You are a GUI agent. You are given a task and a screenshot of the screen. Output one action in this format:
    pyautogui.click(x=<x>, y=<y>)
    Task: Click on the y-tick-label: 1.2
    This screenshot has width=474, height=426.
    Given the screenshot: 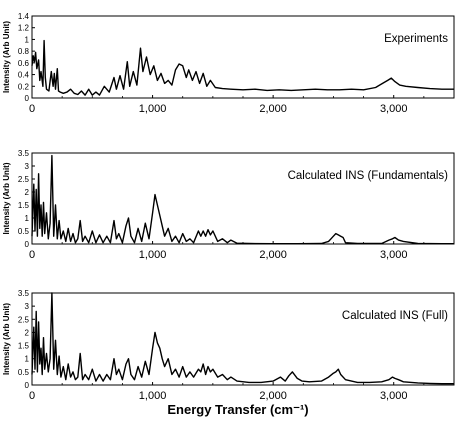 What is the action you would take?
    pyautogui.click(x=24, y=28)
    